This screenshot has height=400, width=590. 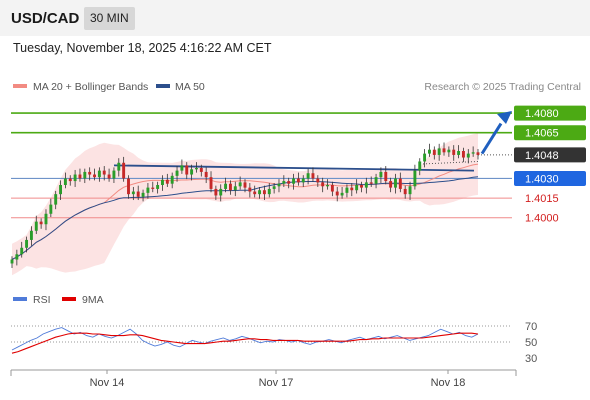 I want to click on symbol-label: USD/CAD, so click(x=45, y=18).